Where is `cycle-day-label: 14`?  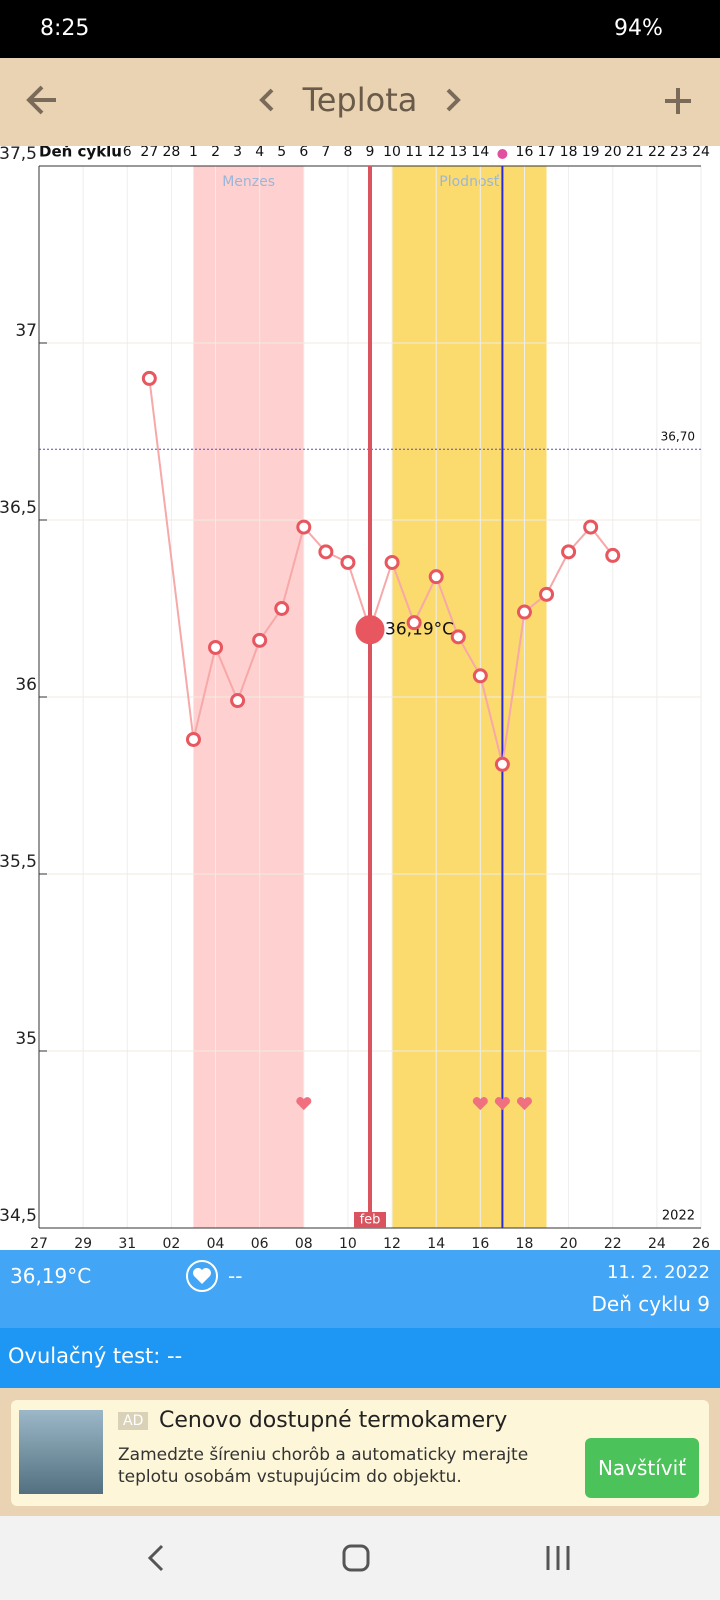 cycle-day-label: 14 is located at coordinates (480, 153).